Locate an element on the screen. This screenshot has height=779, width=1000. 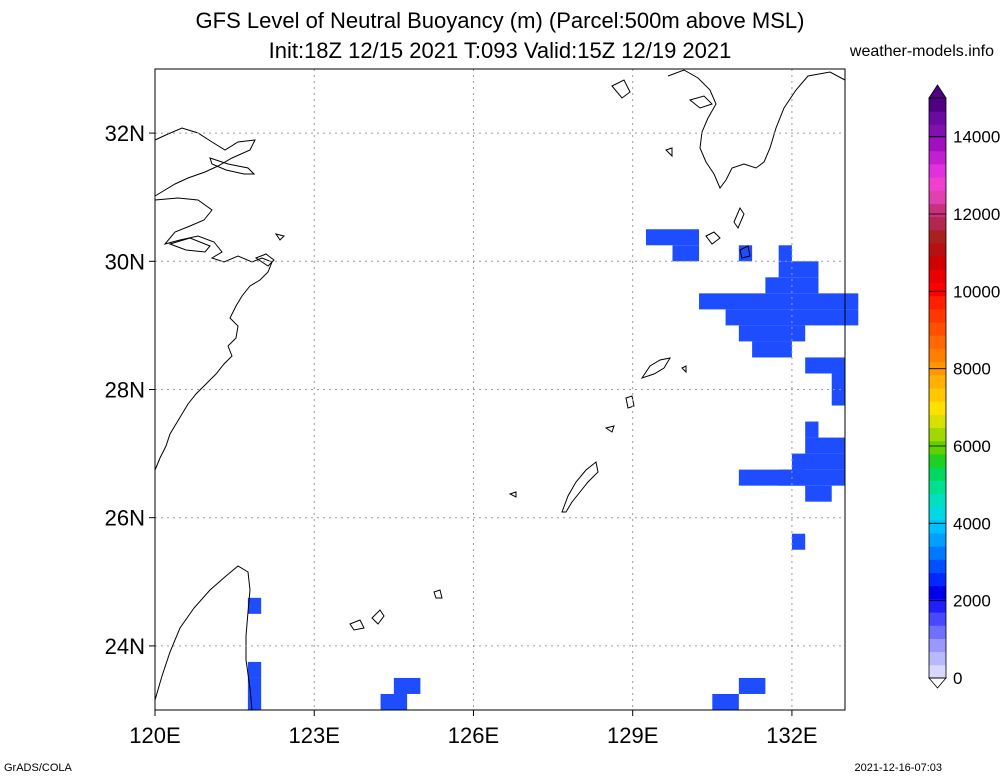
colorbar-label: 4000 is located at coordinates (972, 523).